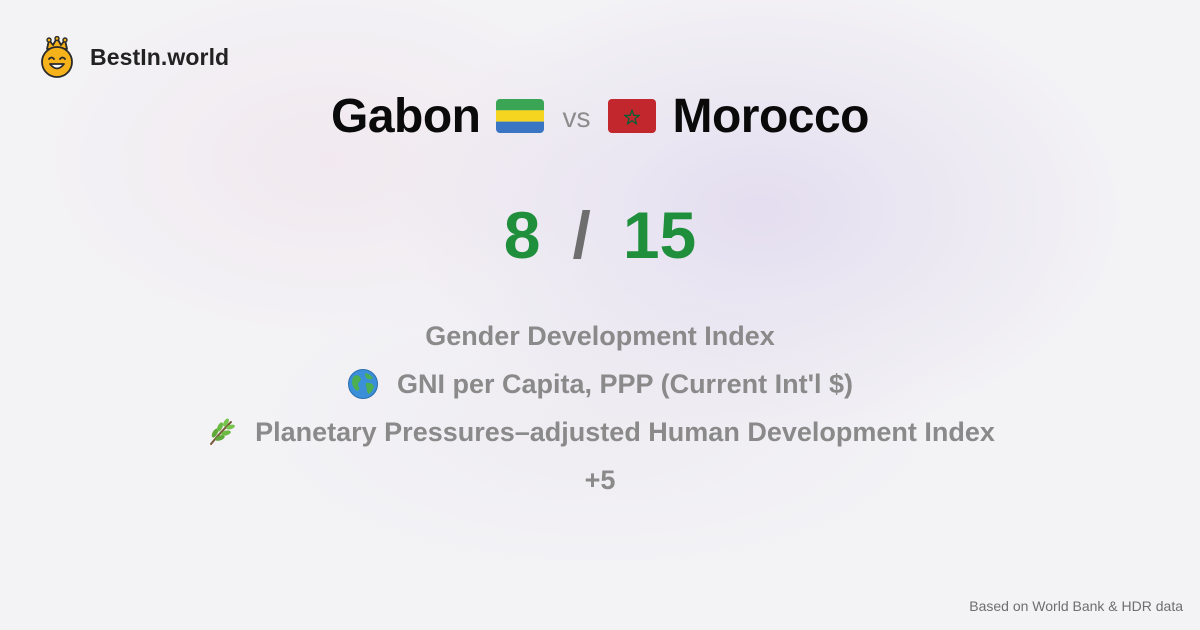  Describe the element at coordinates (625, 383) in the screenshot. I see `metric-label: GNI per Capita, PPP (Current Int'l $)` at that location.